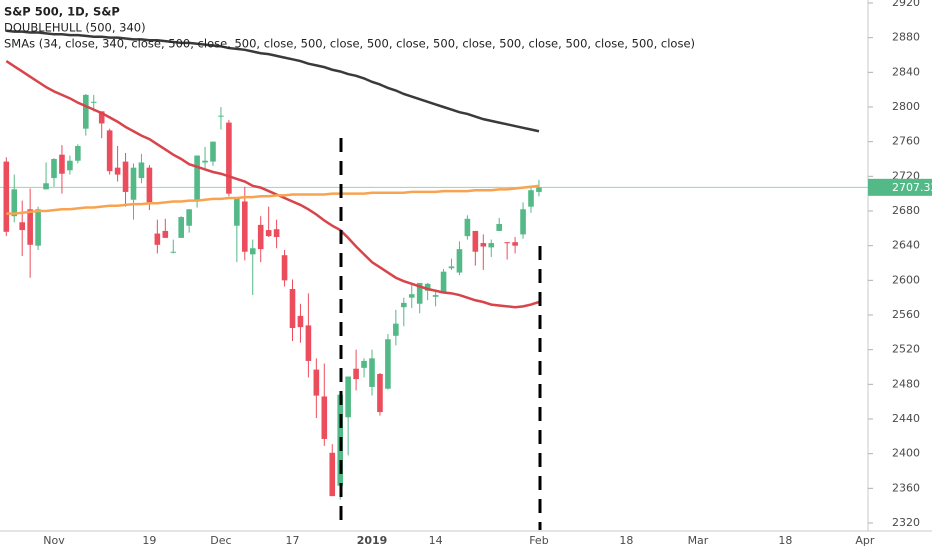 This screenshot has height=550, width=932. I want to click on last-price-label: 2707.32, so click(912, 187).